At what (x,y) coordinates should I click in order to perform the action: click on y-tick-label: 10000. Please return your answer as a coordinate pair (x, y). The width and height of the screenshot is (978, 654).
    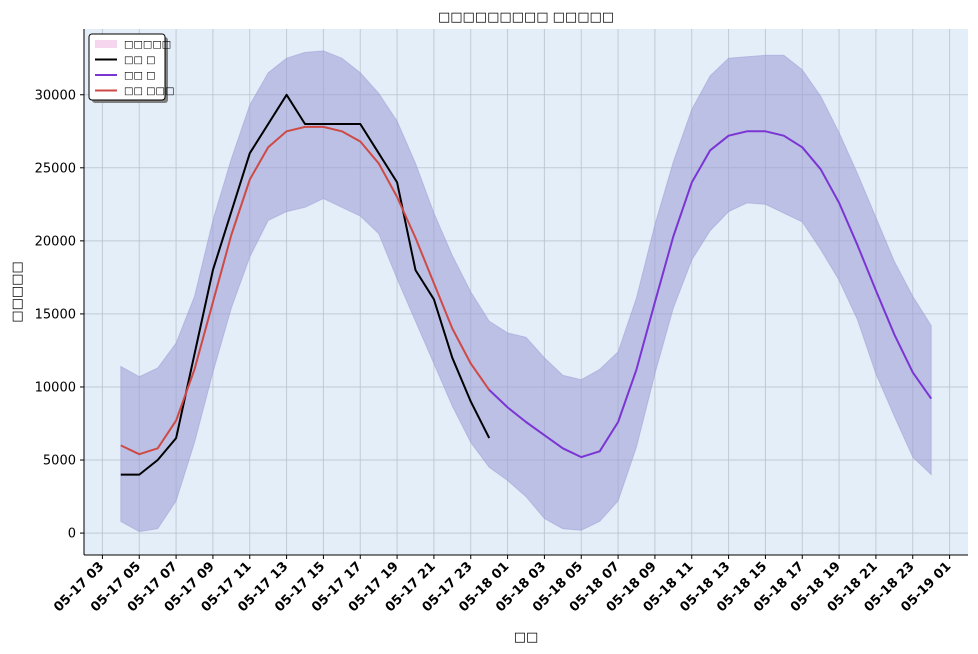
    Looking at the image, I should click on (55, 387).